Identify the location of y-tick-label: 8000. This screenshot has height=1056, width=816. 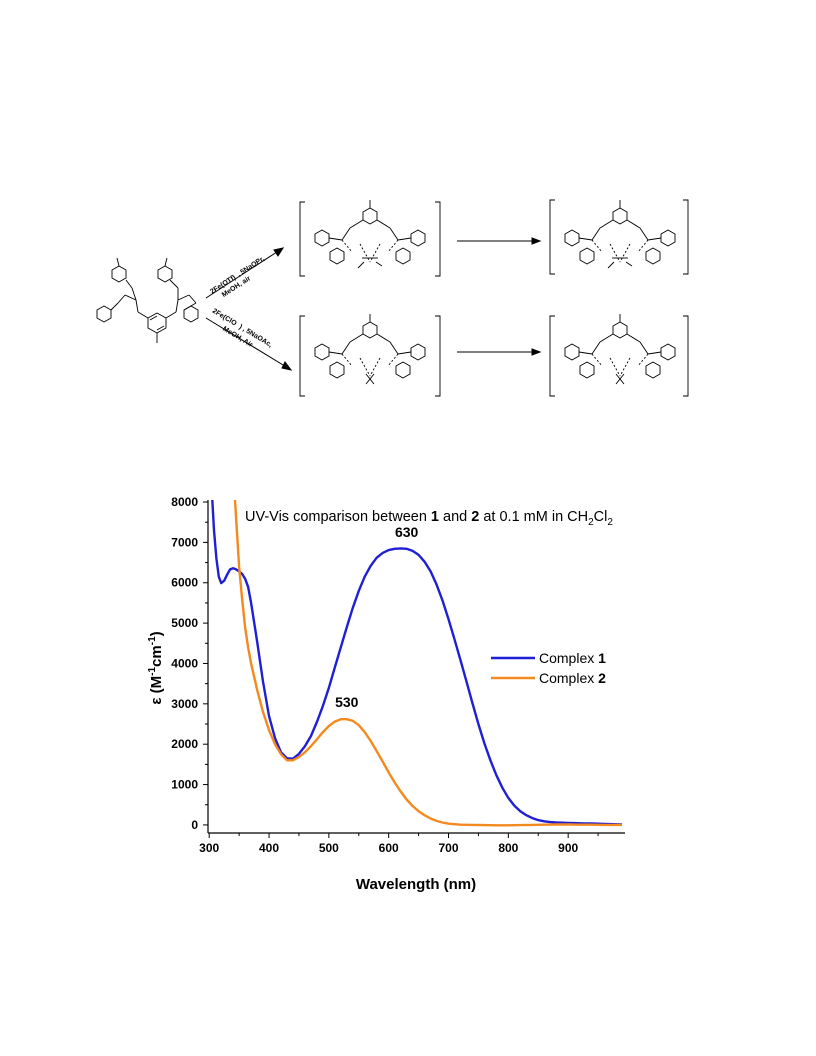
(184, 502).